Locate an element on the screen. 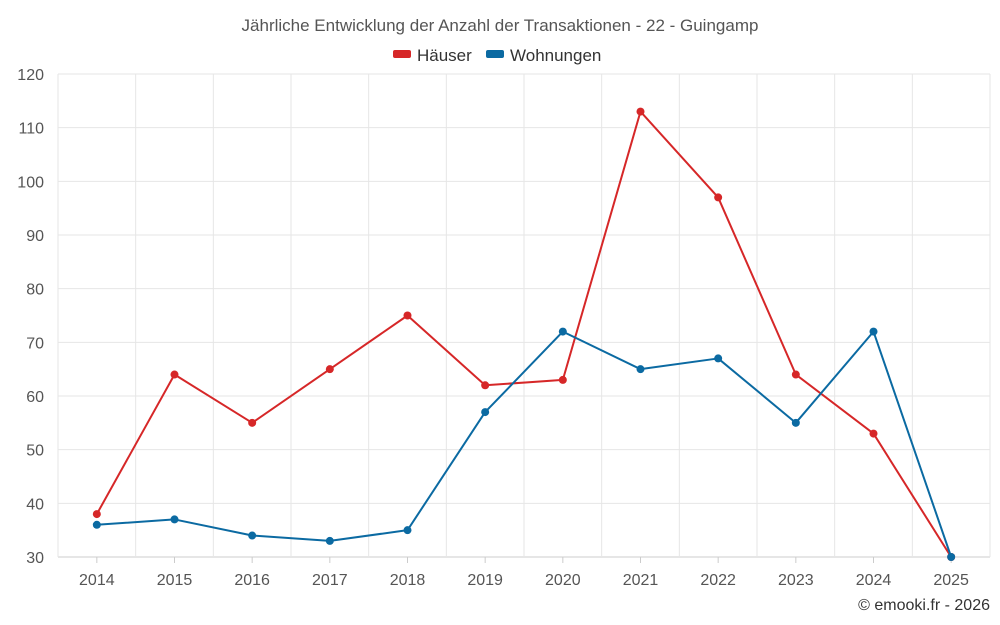  x-tick-label: 2019 is located at coordinates (485, 580).